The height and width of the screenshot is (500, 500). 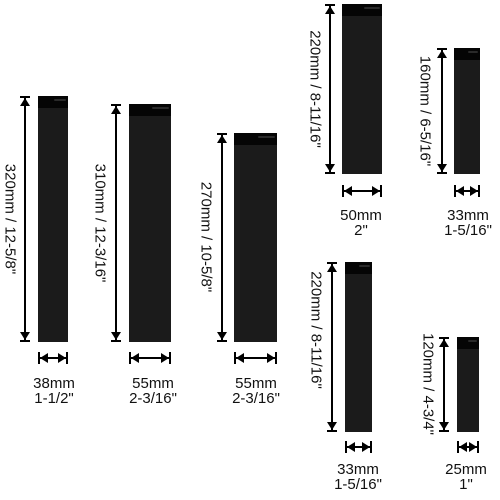 I want to click on length-label: 320mm / 12-5/8", so click(x=10, y=219).